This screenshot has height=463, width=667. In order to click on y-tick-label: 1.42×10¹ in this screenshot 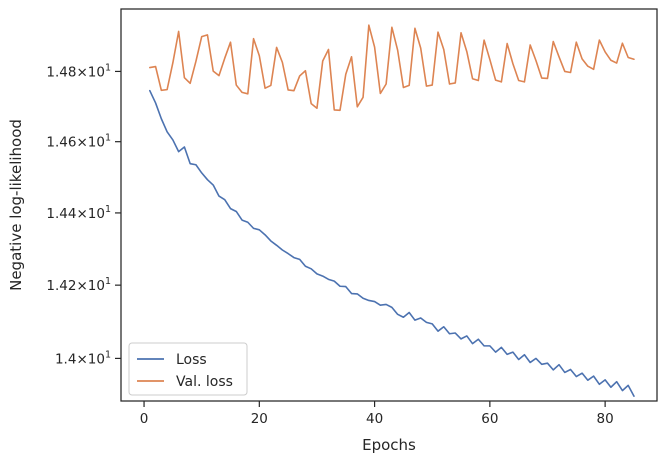, I will do `click(78, 285)`.